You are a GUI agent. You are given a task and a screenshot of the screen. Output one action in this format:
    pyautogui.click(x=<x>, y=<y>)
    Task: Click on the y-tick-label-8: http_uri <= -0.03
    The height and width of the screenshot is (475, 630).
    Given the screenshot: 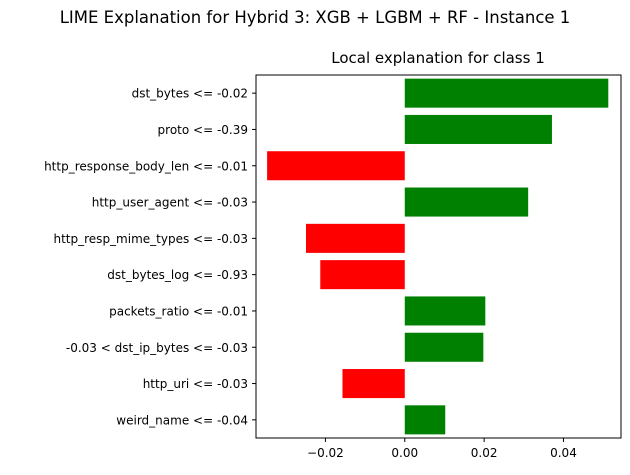 What is the action you would take?
    pyautogui.click(x=195, y=384)
    